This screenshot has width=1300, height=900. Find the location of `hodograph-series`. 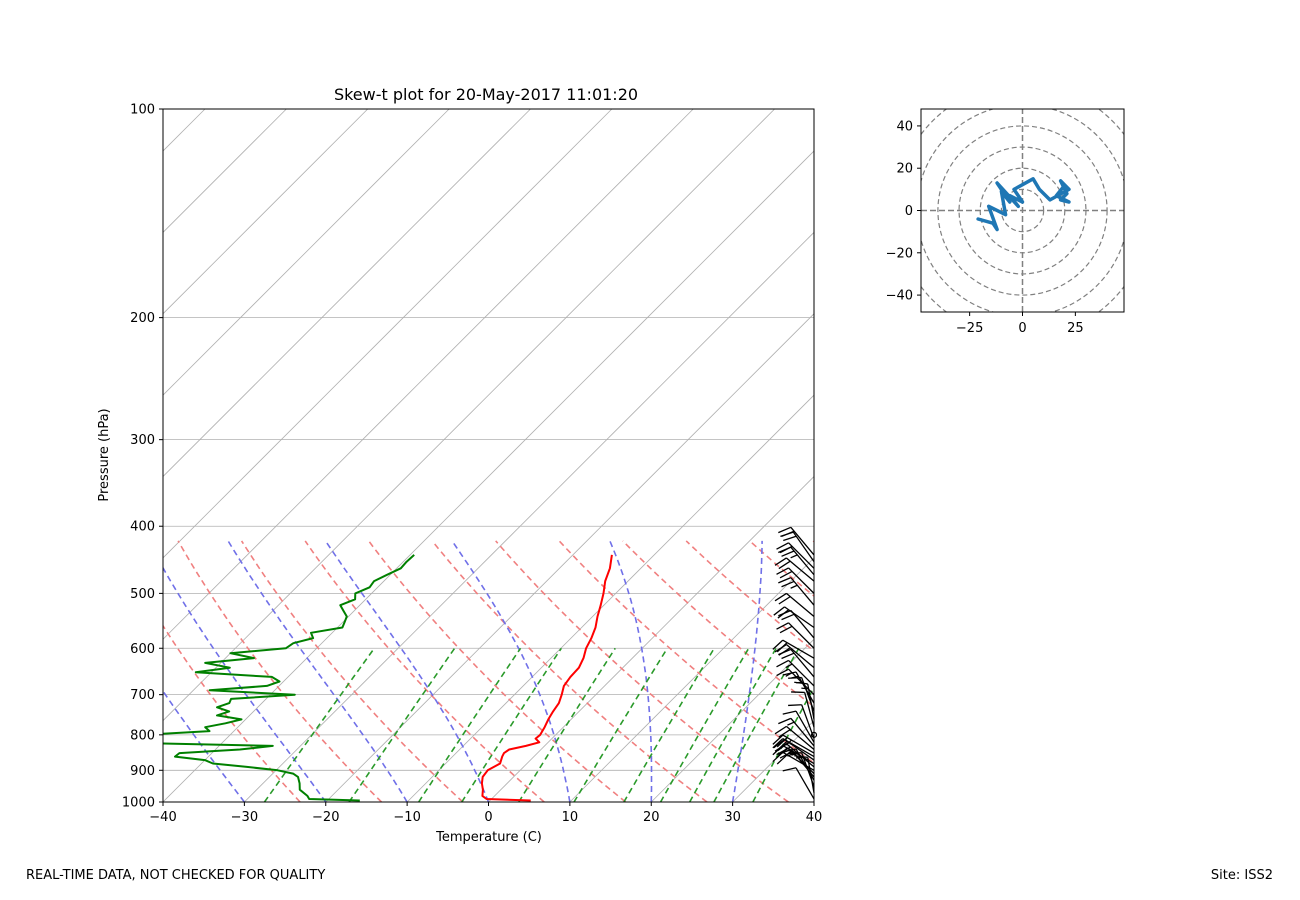

hodograph-series is located at coordinates (1023, 204).